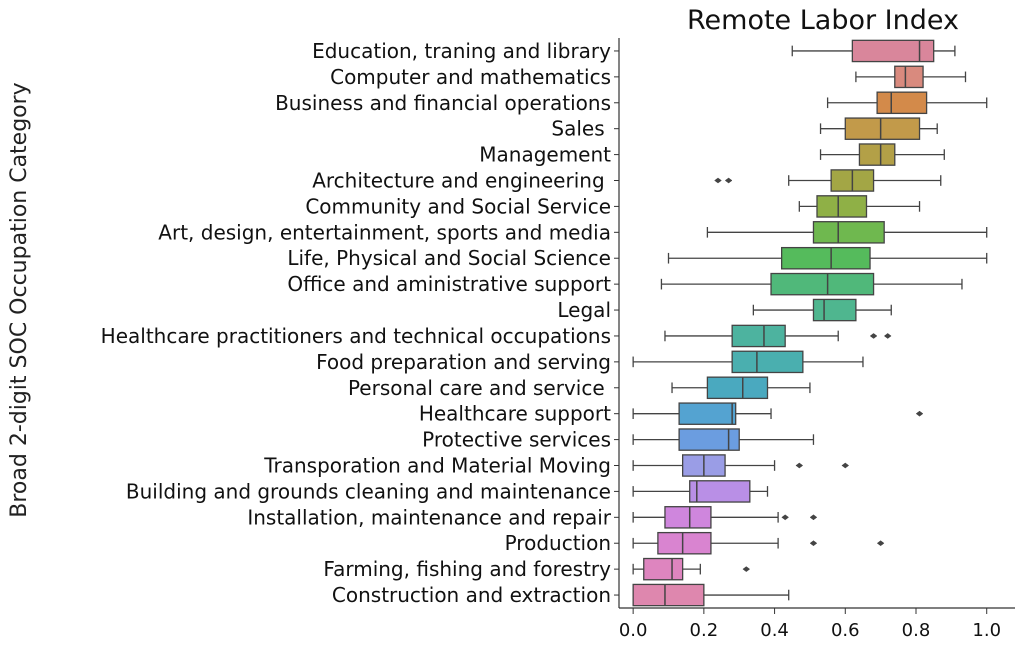  I want to click on x-tick-label: 0.0, so click(633, 630).